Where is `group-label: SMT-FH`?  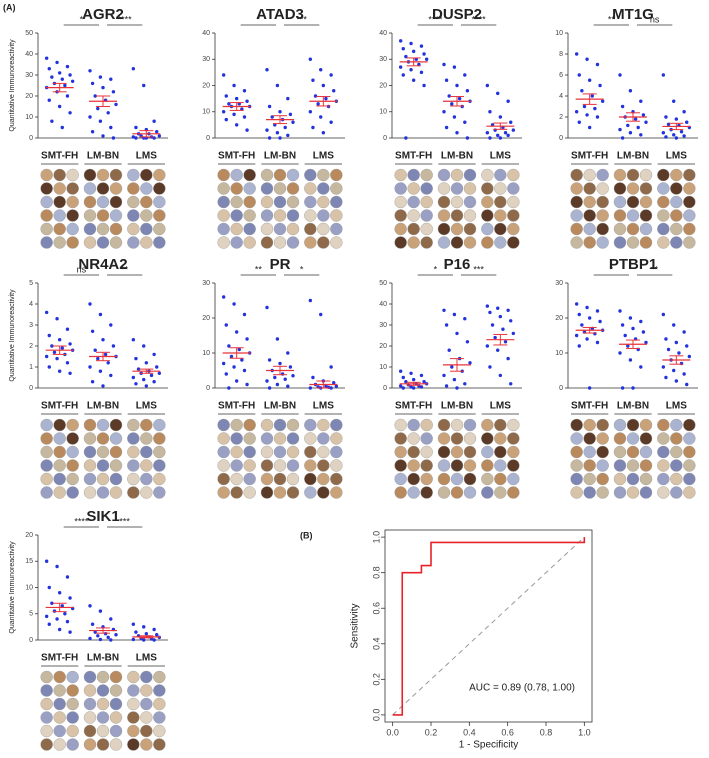
group-label: SMT-FH is located at coordinates (413, 406).